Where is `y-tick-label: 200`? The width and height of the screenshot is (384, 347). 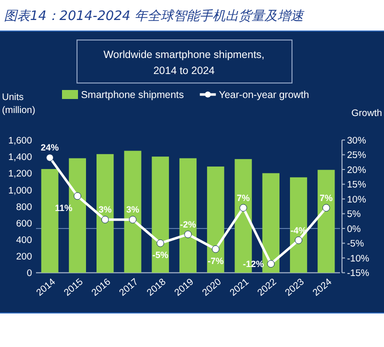 y-tick-label: 200 is located at coordinates (24, 257).